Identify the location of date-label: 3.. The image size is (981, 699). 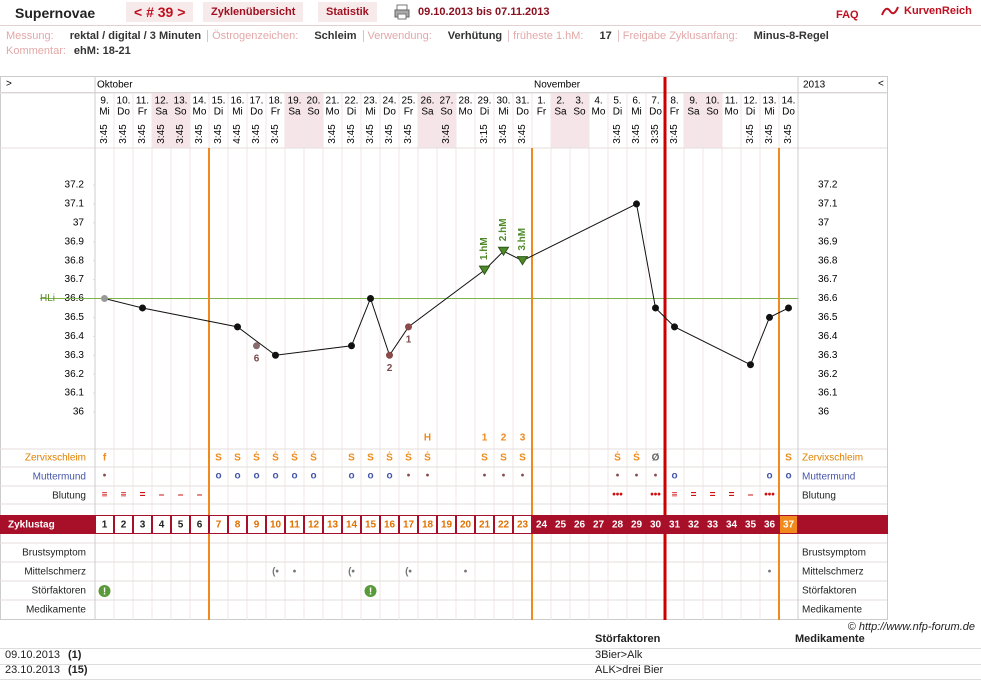
(579, 101).